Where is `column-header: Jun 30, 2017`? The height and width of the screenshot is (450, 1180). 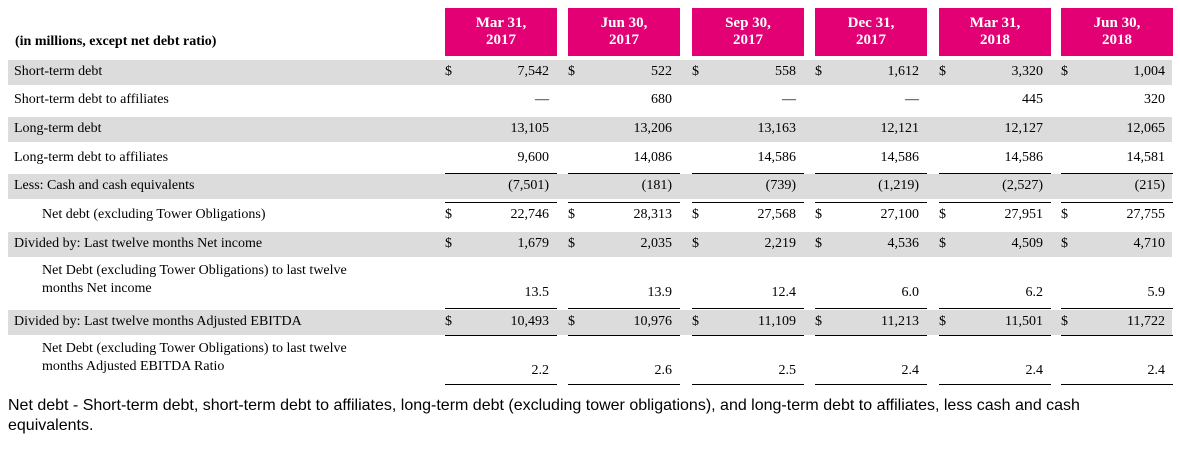 column-header: Jun 30, 2017 is located at coordinates (624, 32).